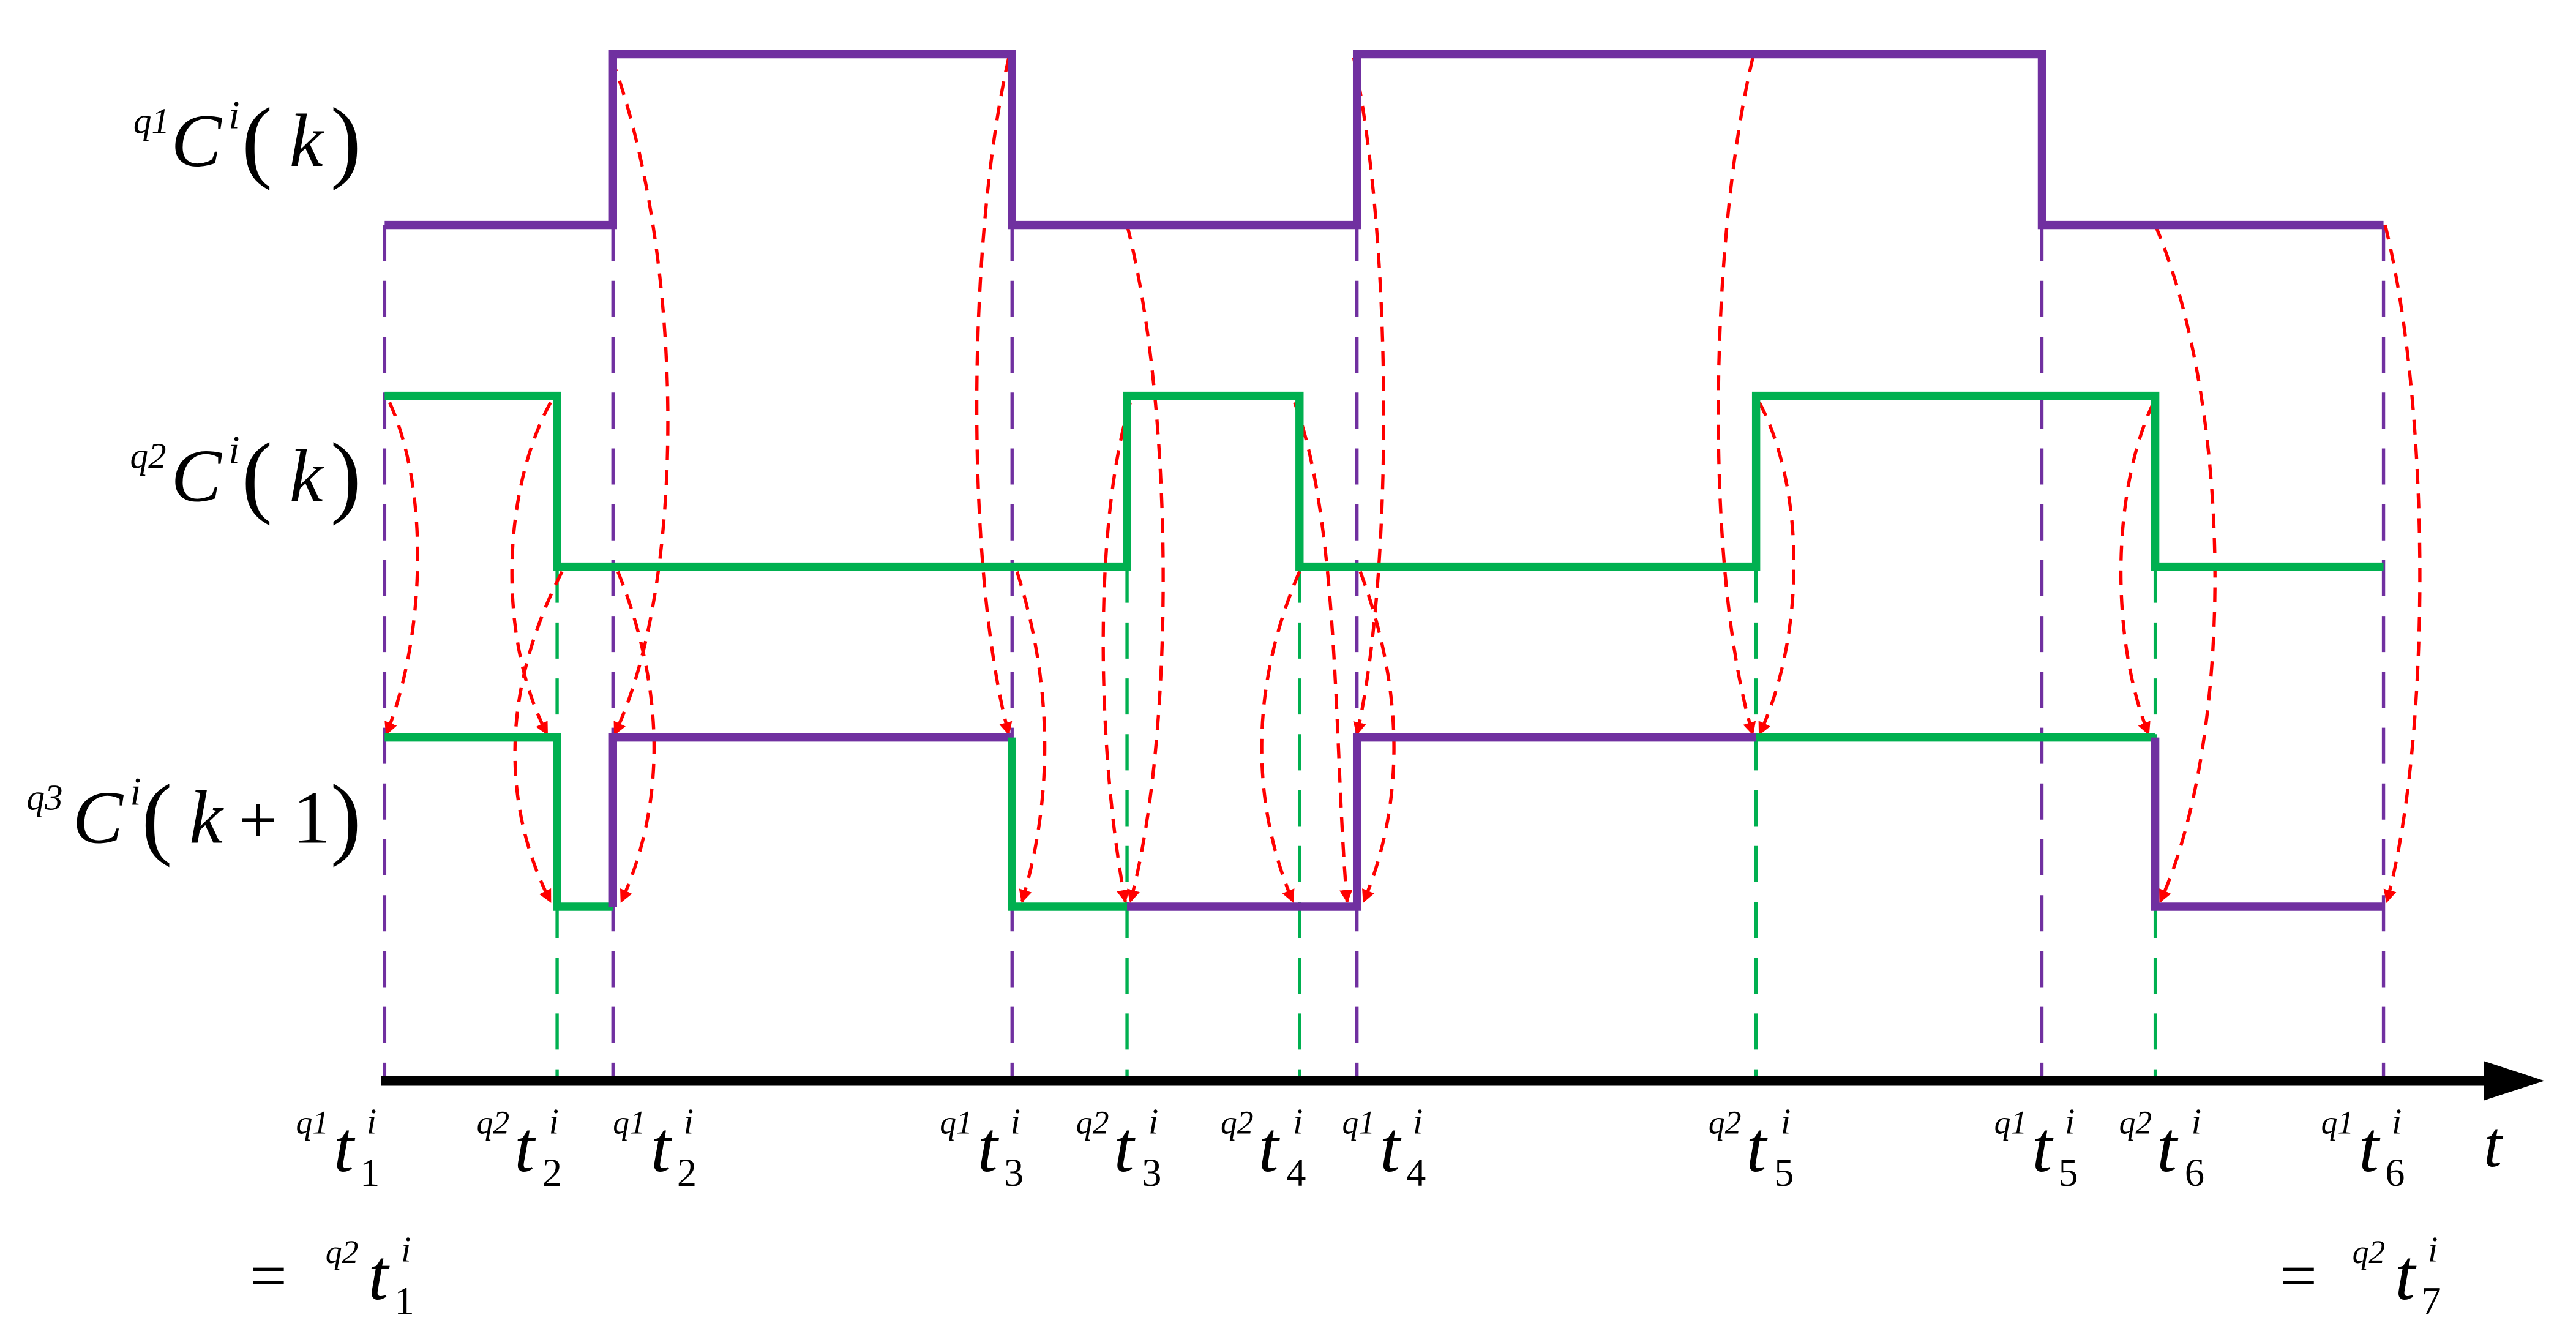 This screenshot has width=2576, height=1342. I want to click on q2-waveform, so click(1384, 481).